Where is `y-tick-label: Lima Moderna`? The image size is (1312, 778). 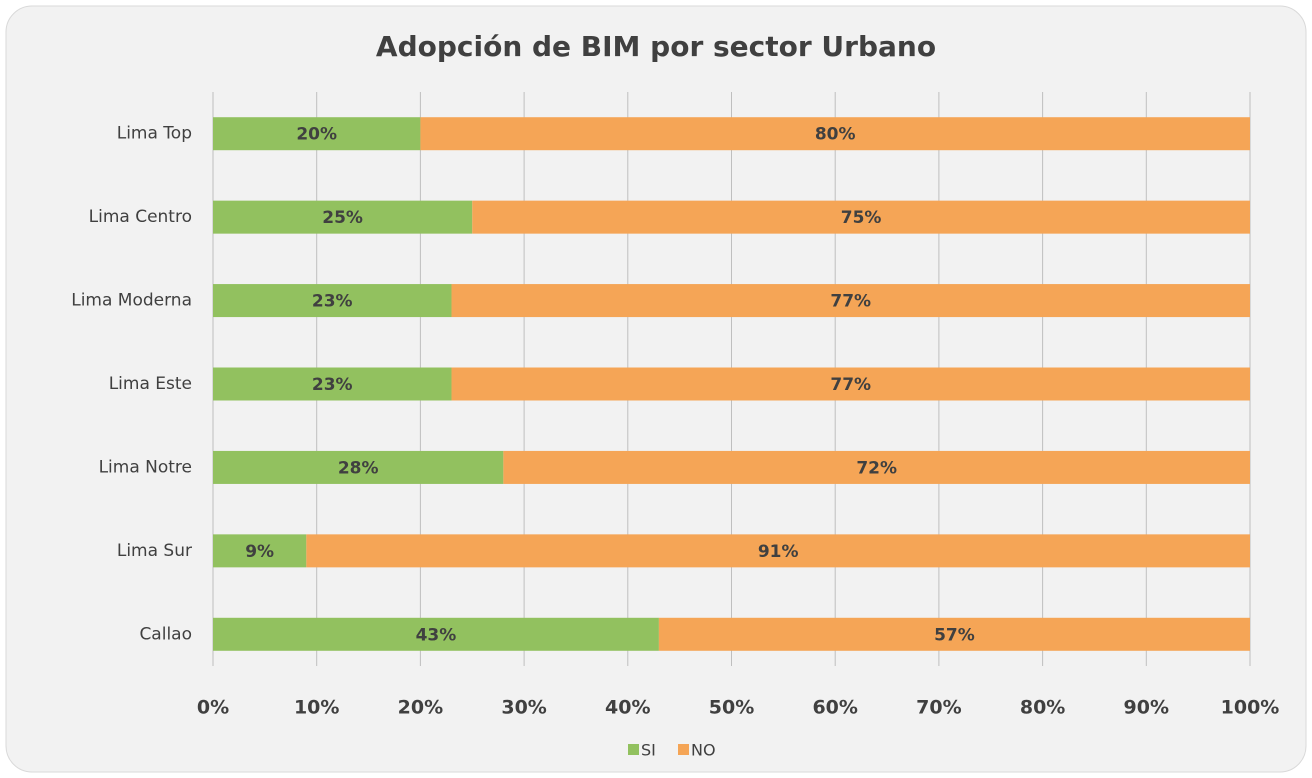 y-tick-label: Lima Moderna is located at coordinates (131, 301).